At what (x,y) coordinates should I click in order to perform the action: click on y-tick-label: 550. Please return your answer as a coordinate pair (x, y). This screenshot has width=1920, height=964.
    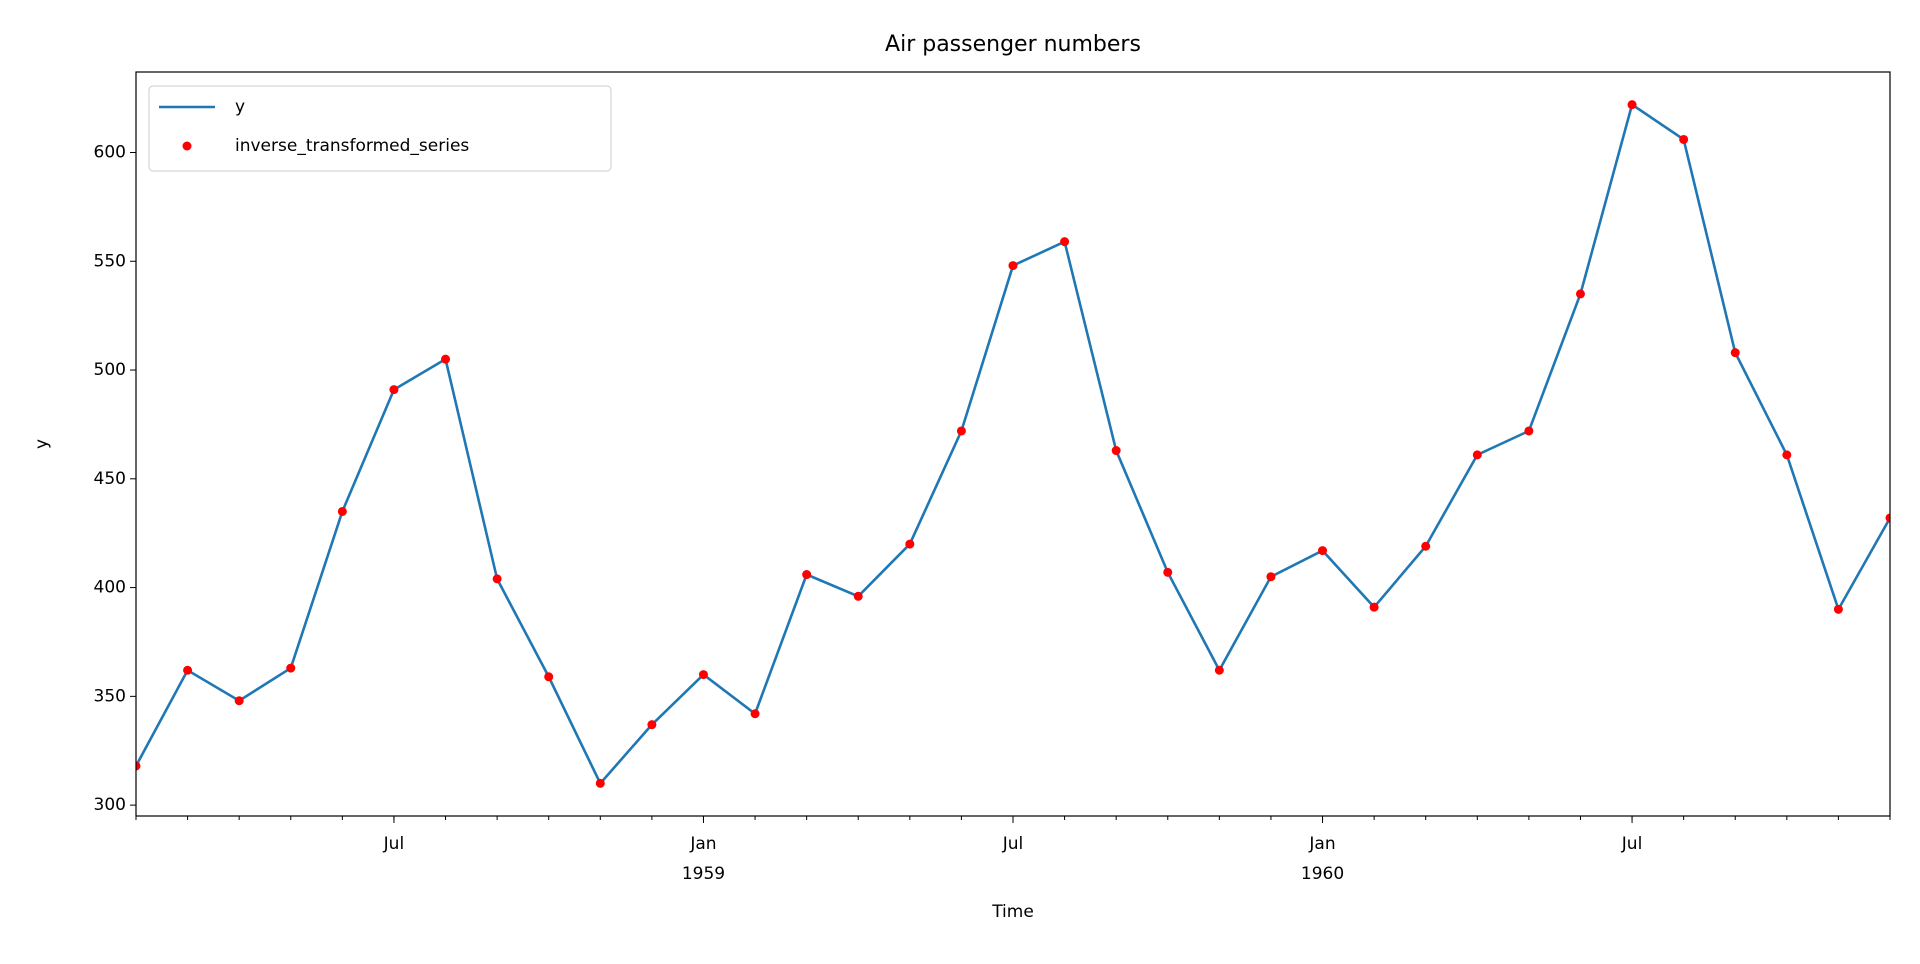
    Looking at the image, I should click on (110, 261).